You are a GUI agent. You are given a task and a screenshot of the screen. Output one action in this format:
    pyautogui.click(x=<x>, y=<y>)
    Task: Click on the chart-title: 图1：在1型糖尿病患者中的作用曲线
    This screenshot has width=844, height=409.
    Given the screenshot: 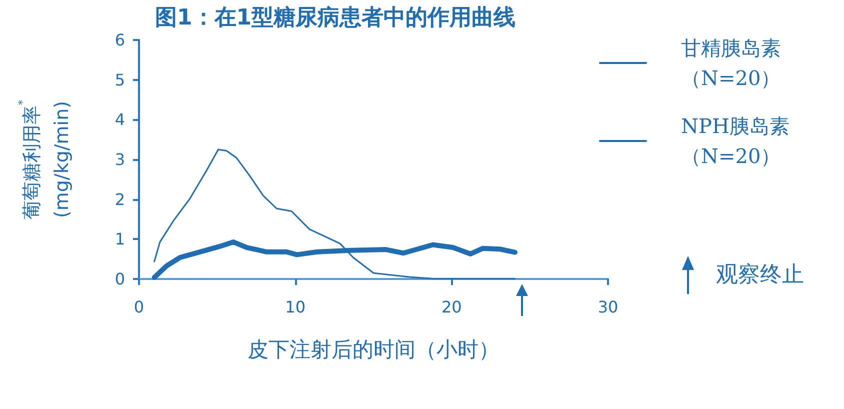 What is the action you would take?
    pyautogui.click(x=335, y=18)
    